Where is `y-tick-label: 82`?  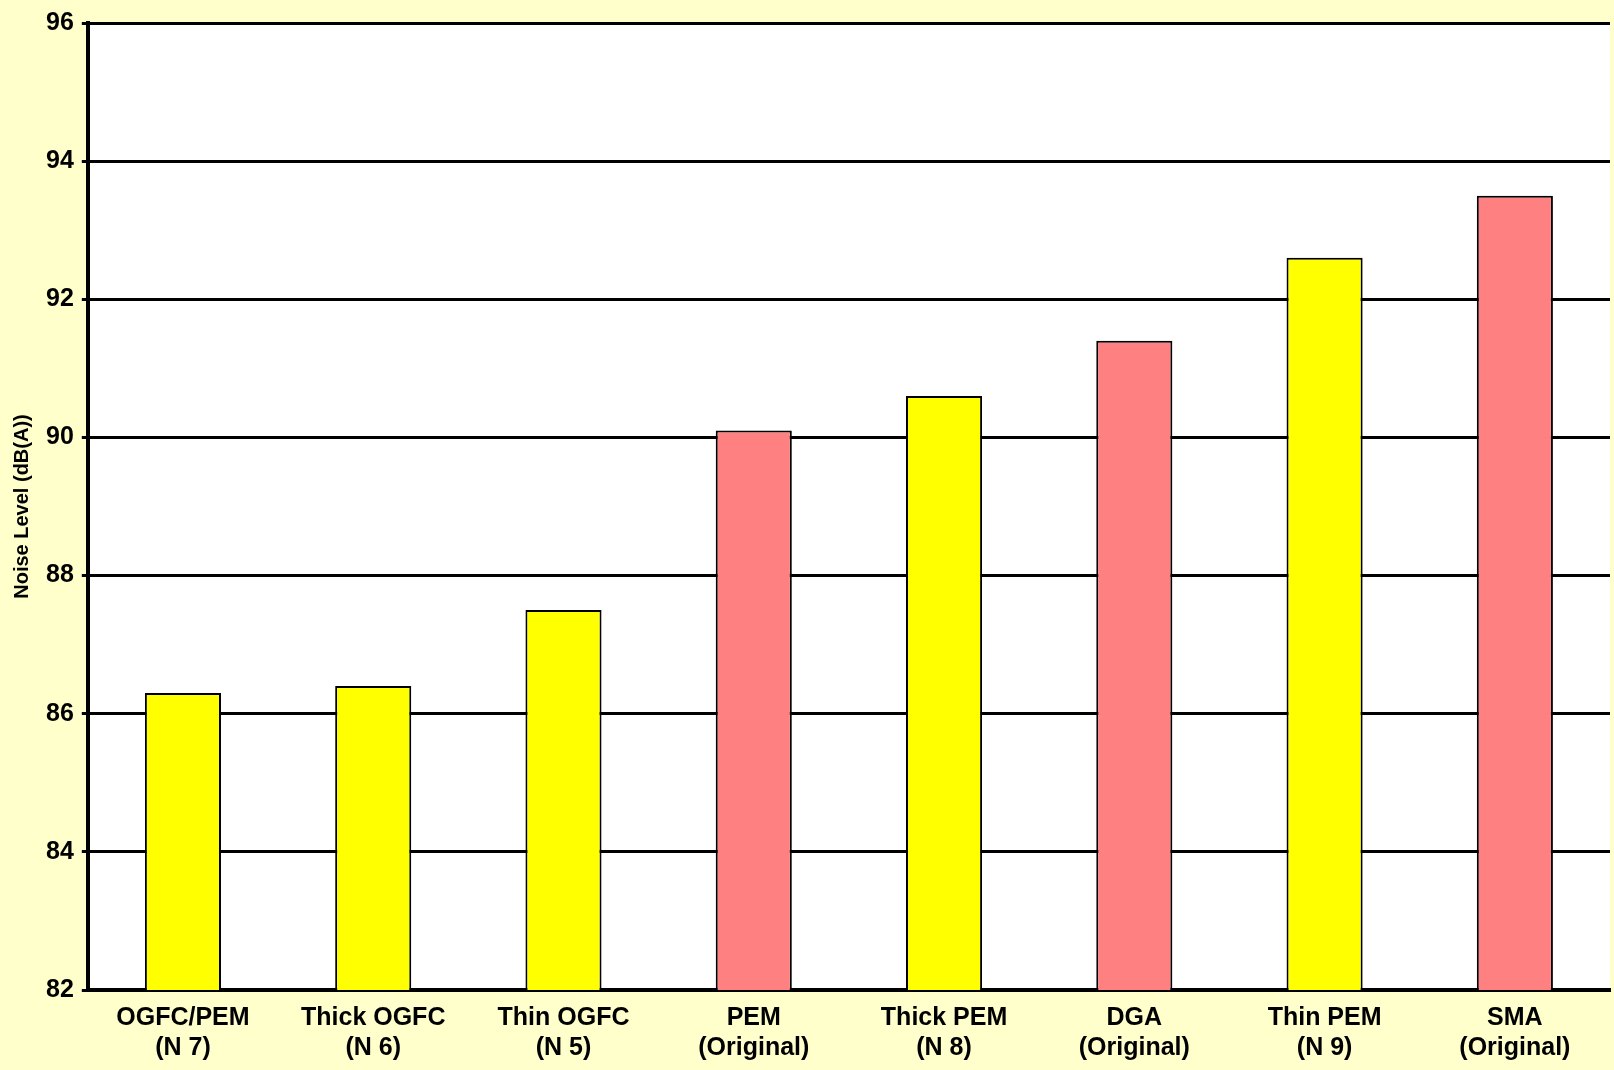
y-tick-label: 82 is located at coordinates (60, 987).